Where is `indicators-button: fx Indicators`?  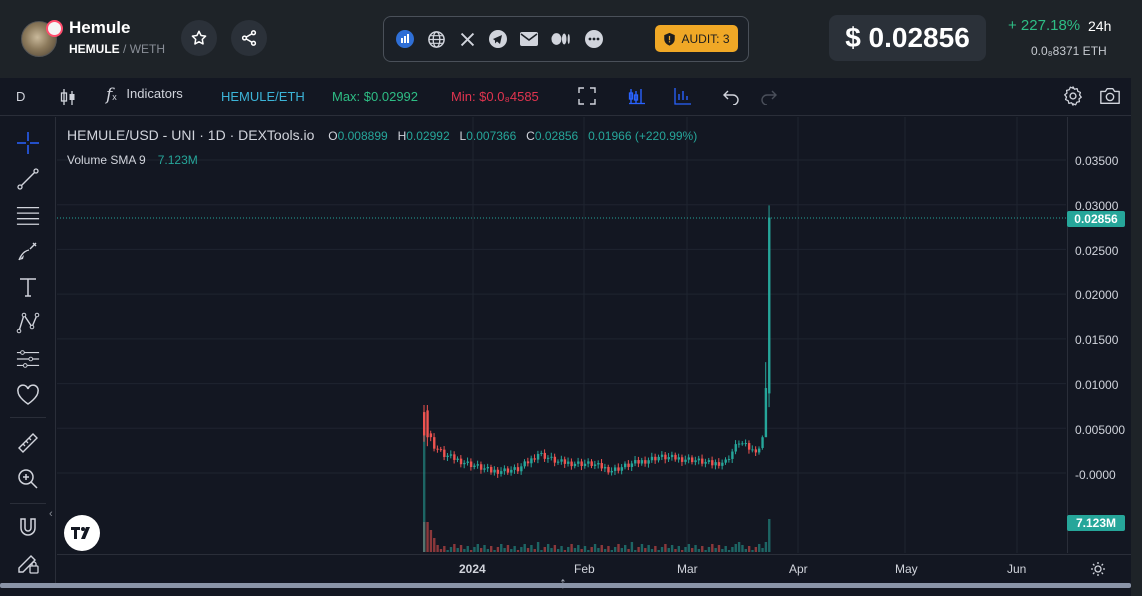 indicators-button: fx Indicators is located at coordinates (144, 95).